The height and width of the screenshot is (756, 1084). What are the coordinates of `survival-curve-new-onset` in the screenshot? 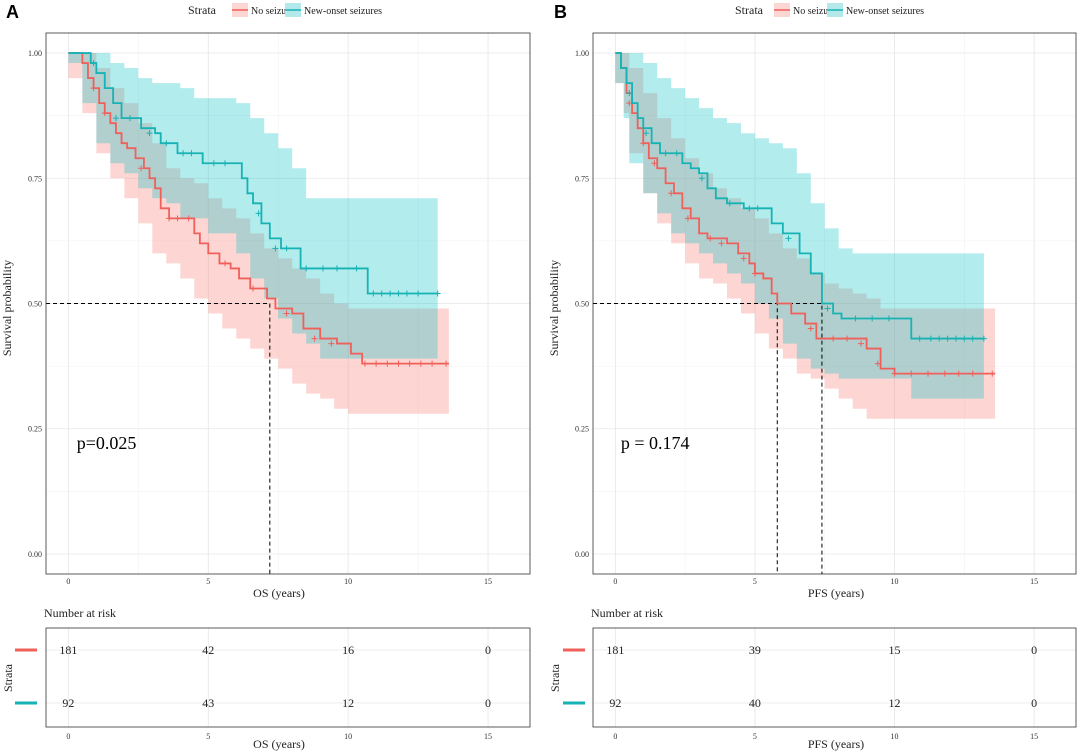 It's located at (799, 196).